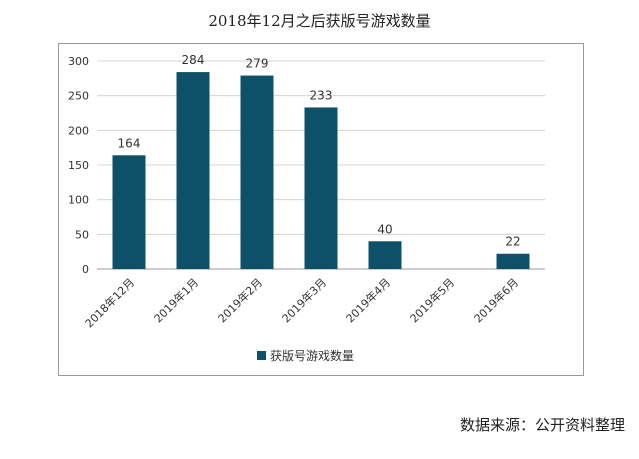 Image resolution: width=639 pixels, height=459 pixels. Describe the element at coordinates (304, 300) in the screenshot. I see `x-tick-label: 2019年3月` at that location.